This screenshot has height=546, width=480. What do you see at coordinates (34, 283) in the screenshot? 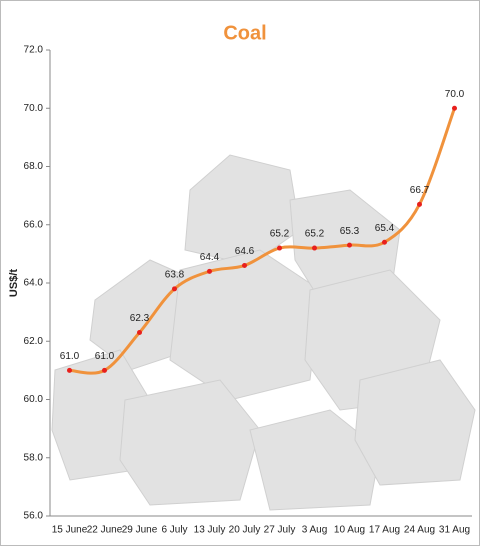
I see `y-tick-label: 64.0` at bounding box center [34, 283].